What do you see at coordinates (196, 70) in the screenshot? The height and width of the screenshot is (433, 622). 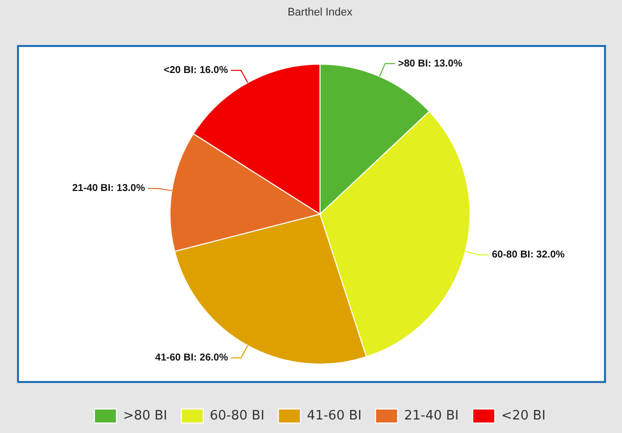 I see `data-label: <20 BI: 16.0%` at bounding box center [196, 70].